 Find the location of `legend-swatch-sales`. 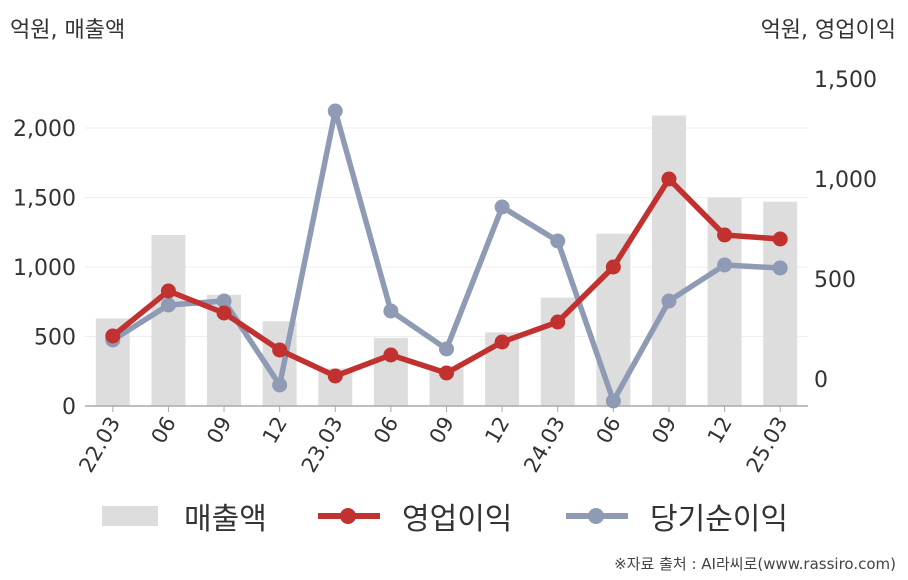

legend-swatch-sales is located at coordinates (130, 516).